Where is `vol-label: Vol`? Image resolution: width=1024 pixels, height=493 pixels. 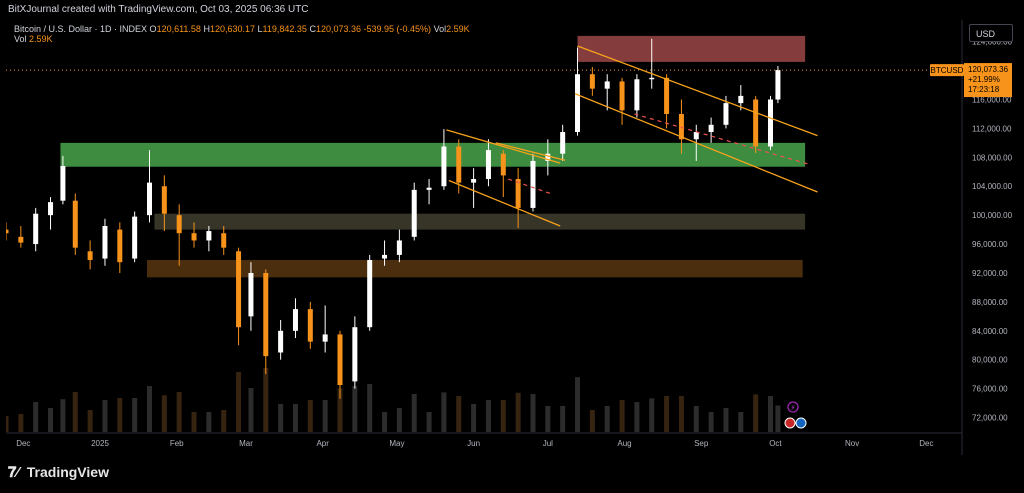
vol-label: Vol is located at coordinates (440, 29).